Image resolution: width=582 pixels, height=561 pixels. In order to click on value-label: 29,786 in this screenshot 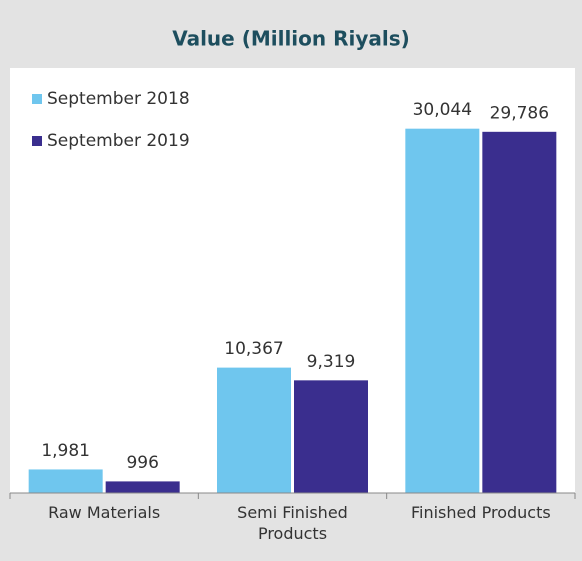, I will do `click(519, 113)`.